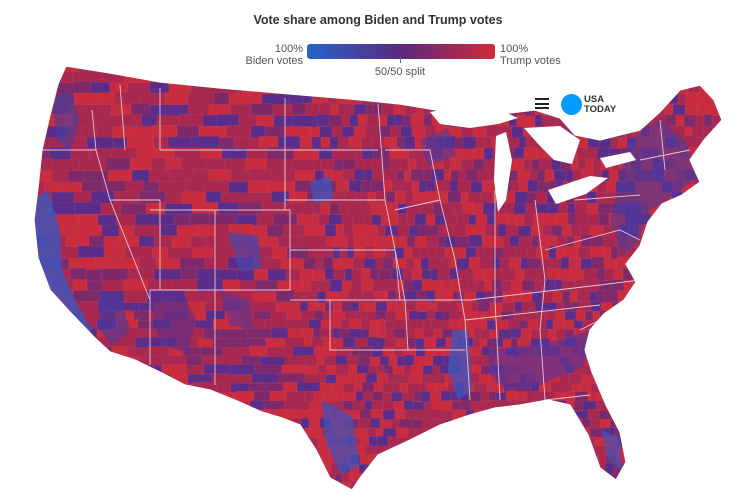 The width and height of the screenshot is (756, 504). What do you see at coordinates (497, 295) in the screenshot?
I see `border-in-il` at bounding box center [497, 295].